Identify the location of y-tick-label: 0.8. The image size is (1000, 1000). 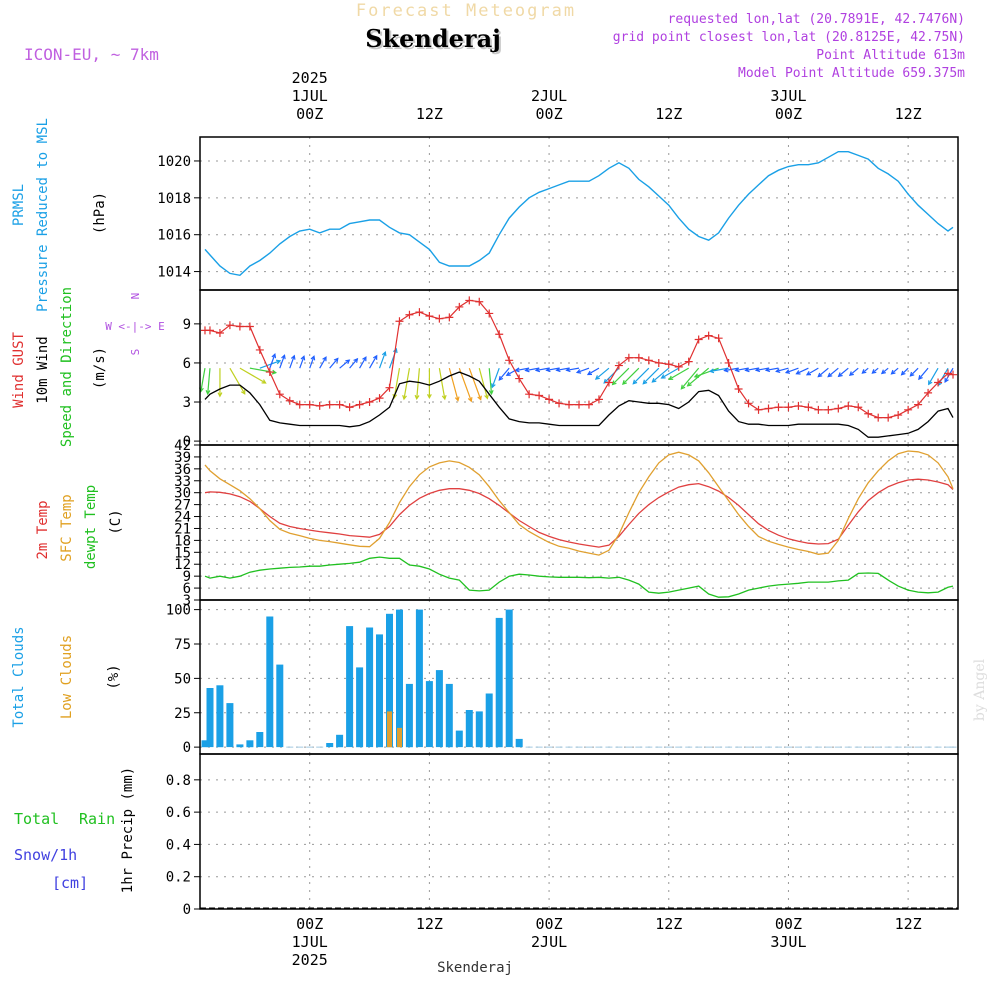
(178, 781).